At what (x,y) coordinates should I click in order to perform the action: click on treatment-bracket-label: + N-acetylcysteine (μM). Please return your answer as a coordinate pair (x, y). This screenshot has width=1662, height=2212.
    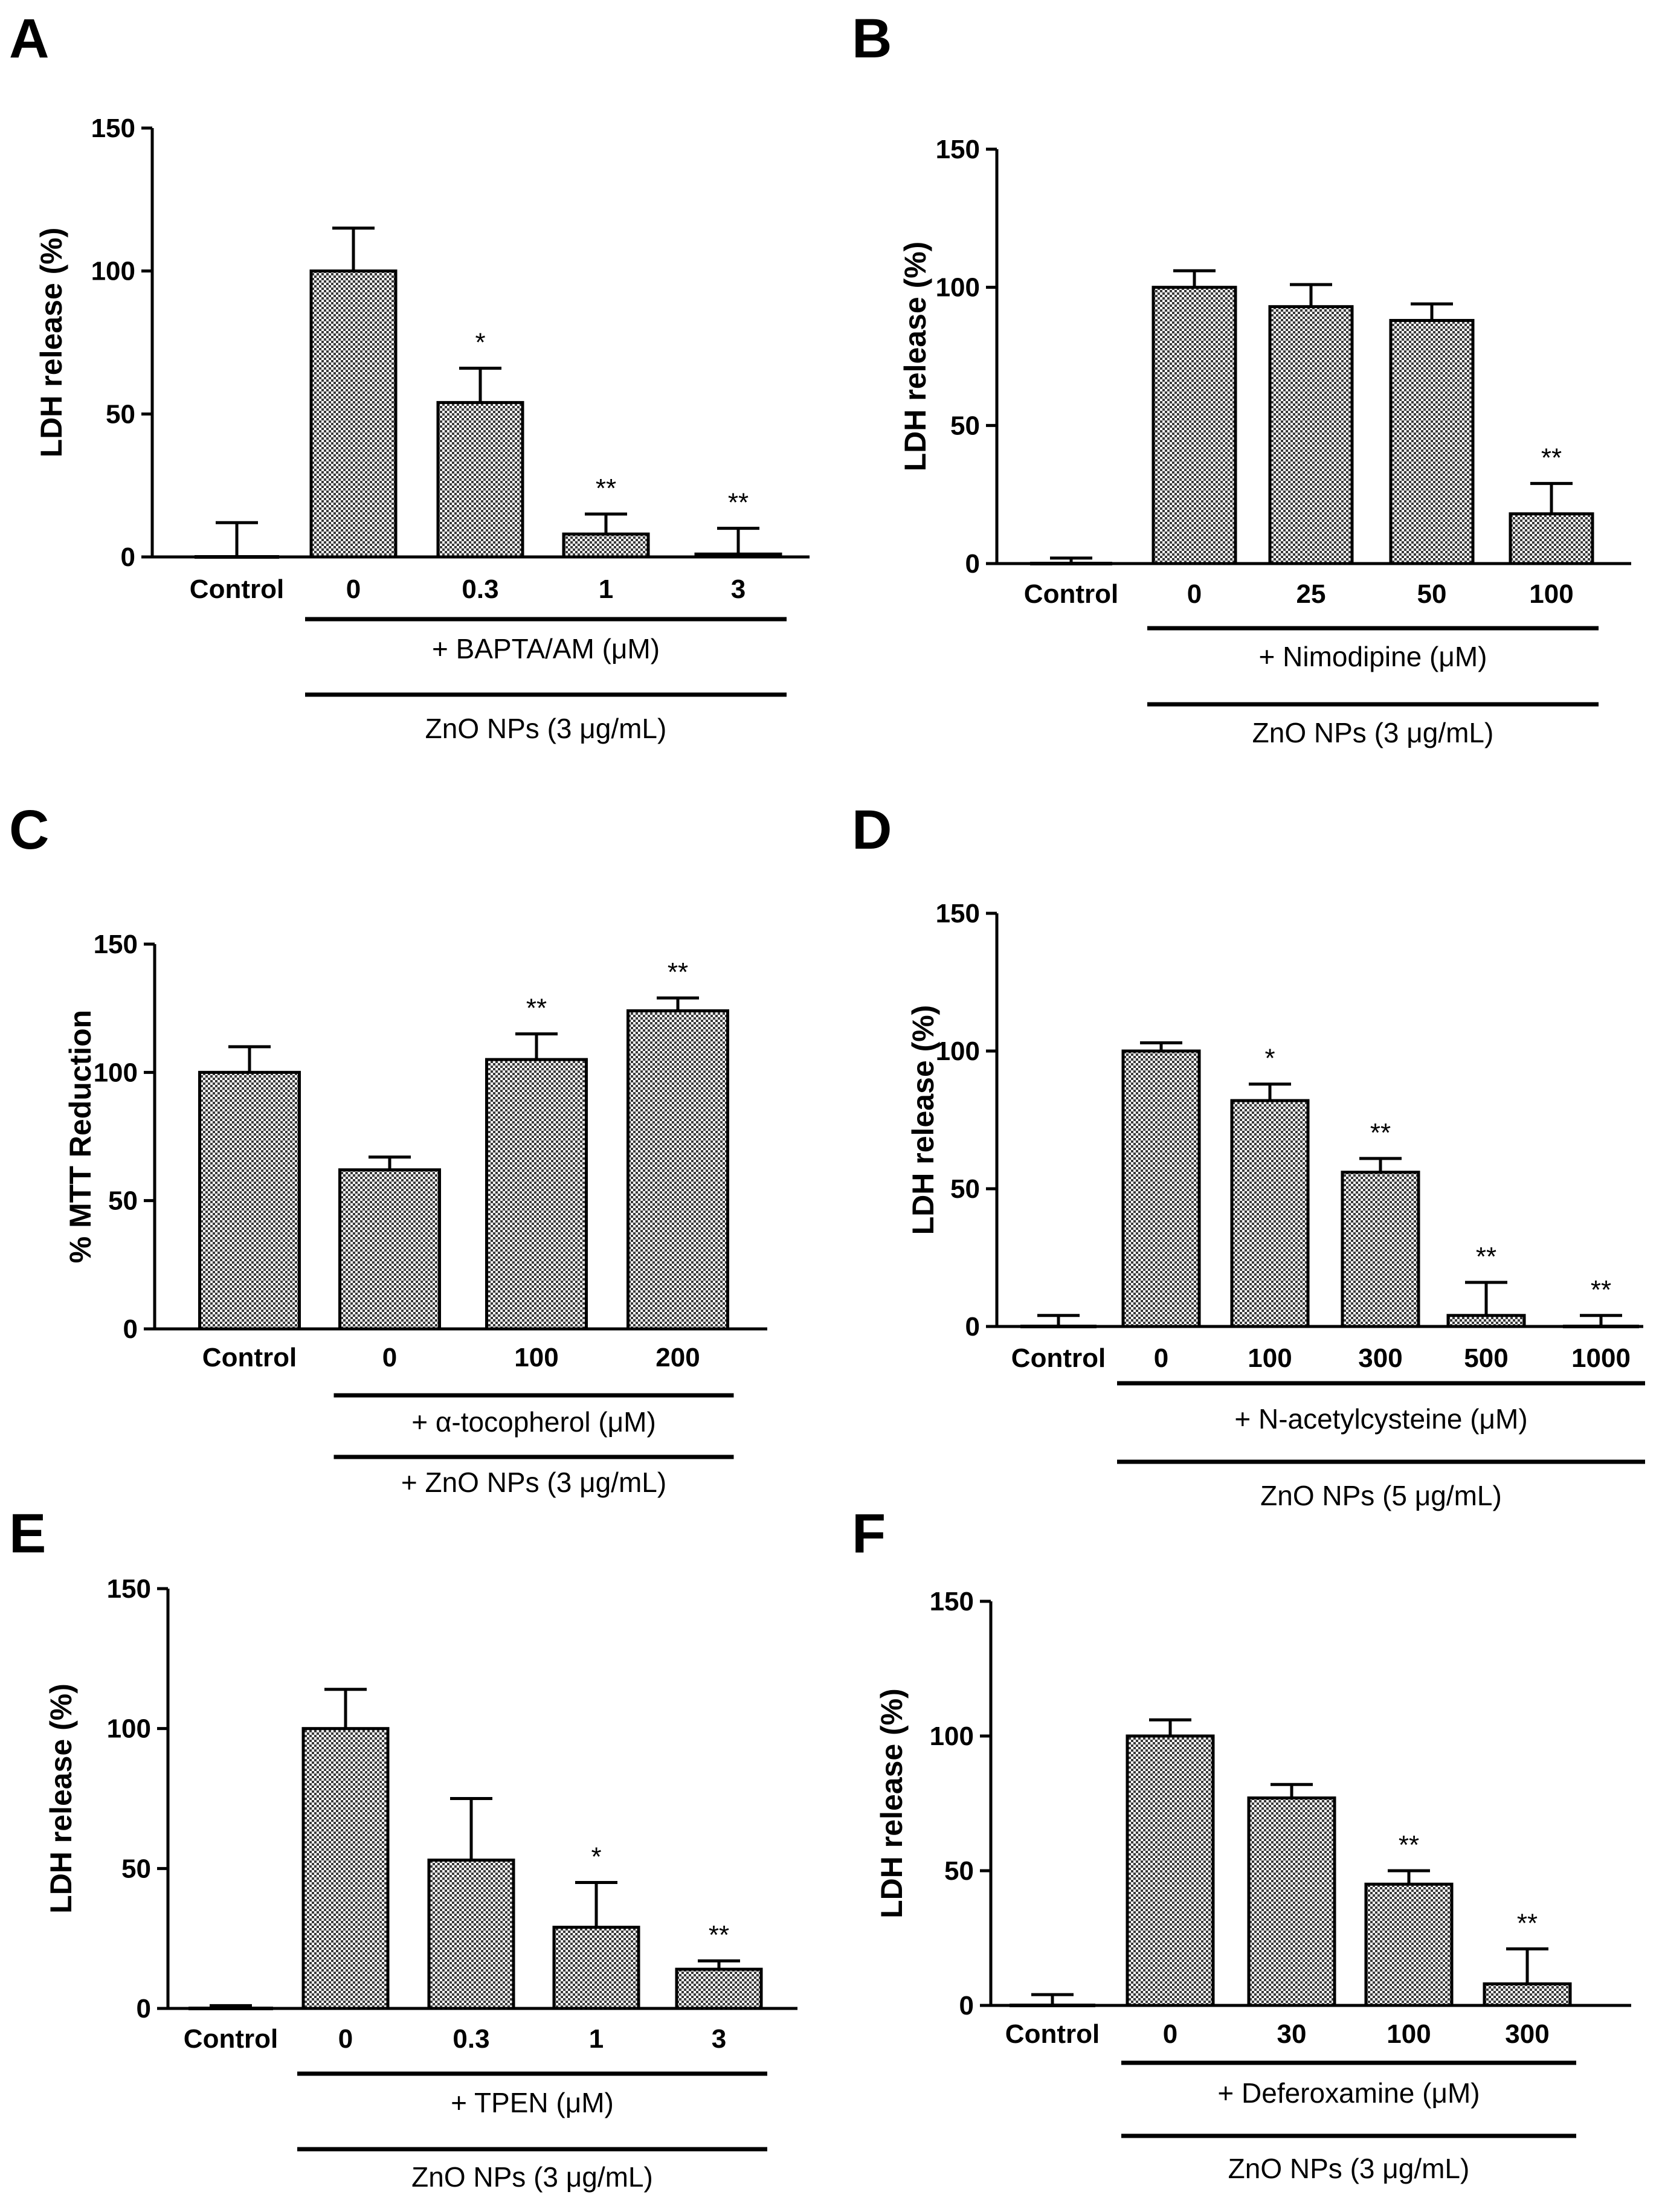
    Looking at the image, I should click on (1380, 1419).